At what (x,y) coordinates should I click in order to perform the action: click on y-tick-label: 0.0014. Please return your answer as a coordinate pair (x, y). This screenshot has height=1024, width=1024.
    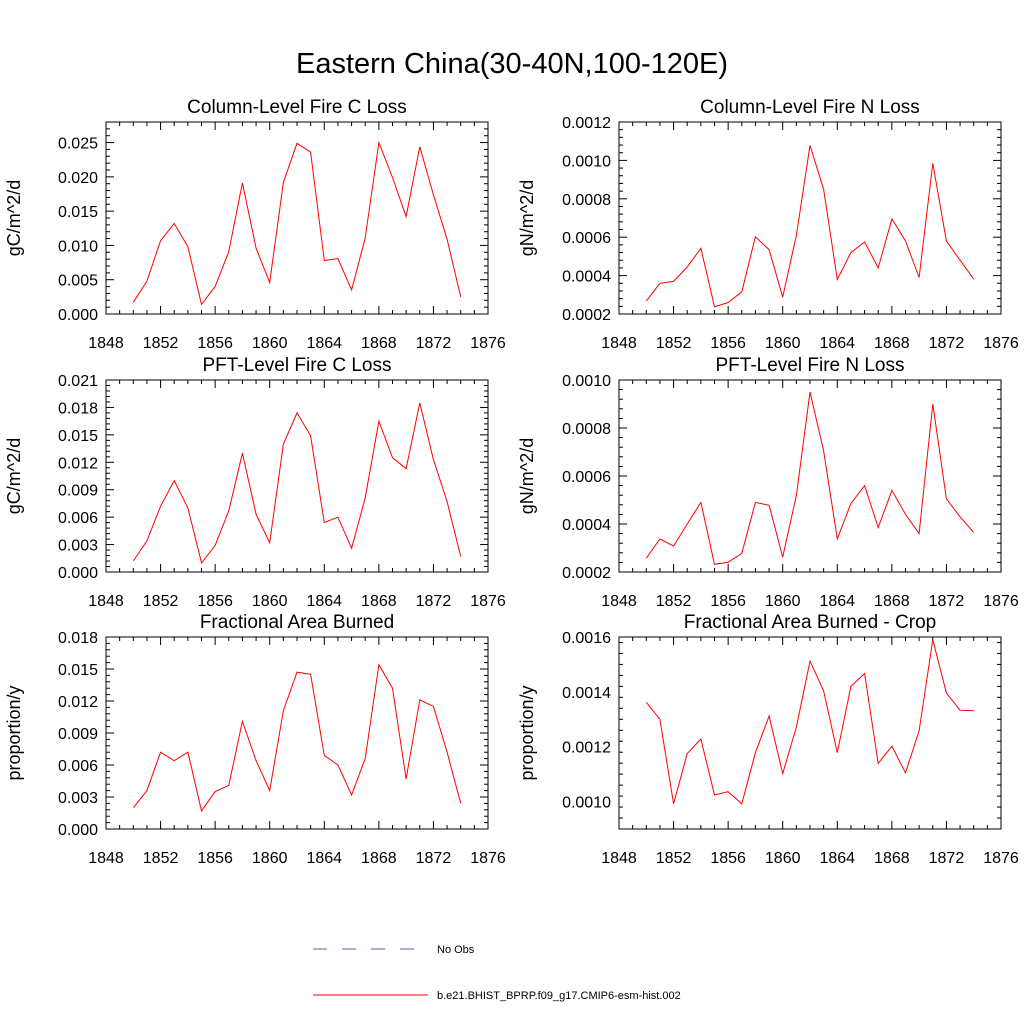
    Looking at the image, I should click on (586, 693).